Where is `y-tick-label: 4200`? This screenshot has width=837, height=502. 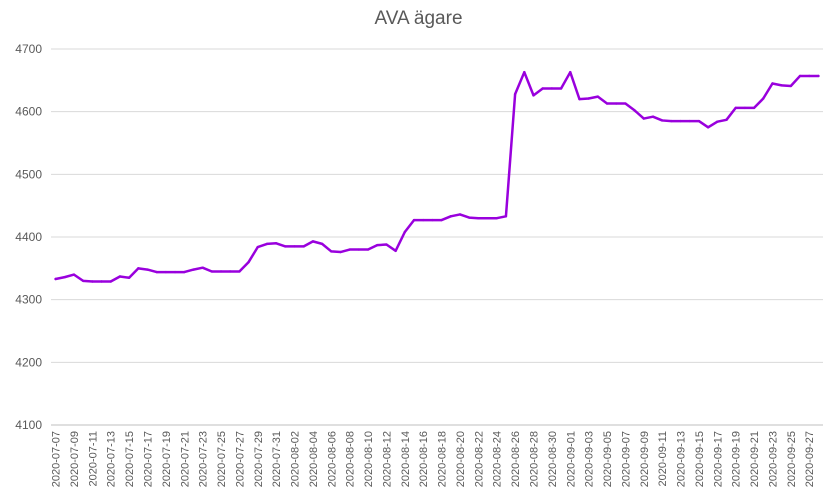
y-tick-label: 4200 is located at coordinates (28, 362).